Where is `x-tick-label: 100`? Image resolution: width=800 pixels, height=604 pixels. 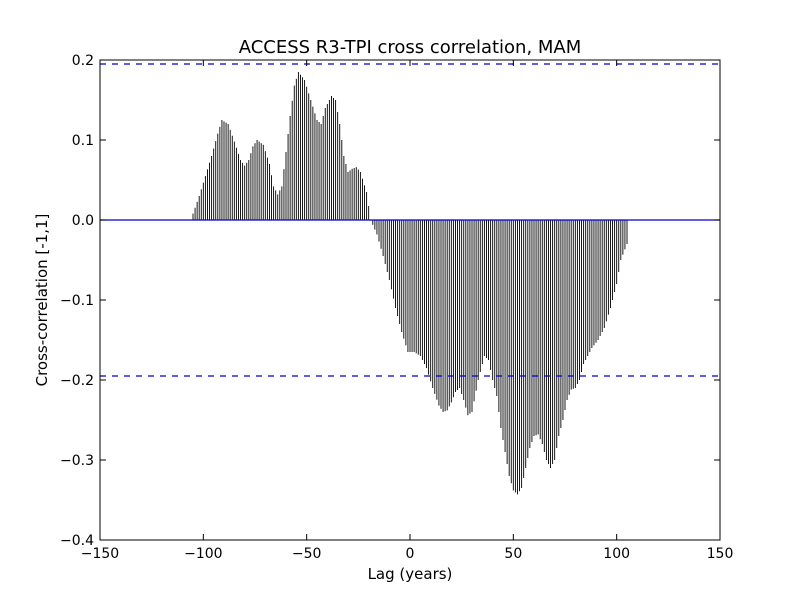 x-tick-label: 100 is located at coordinates (616, 554).